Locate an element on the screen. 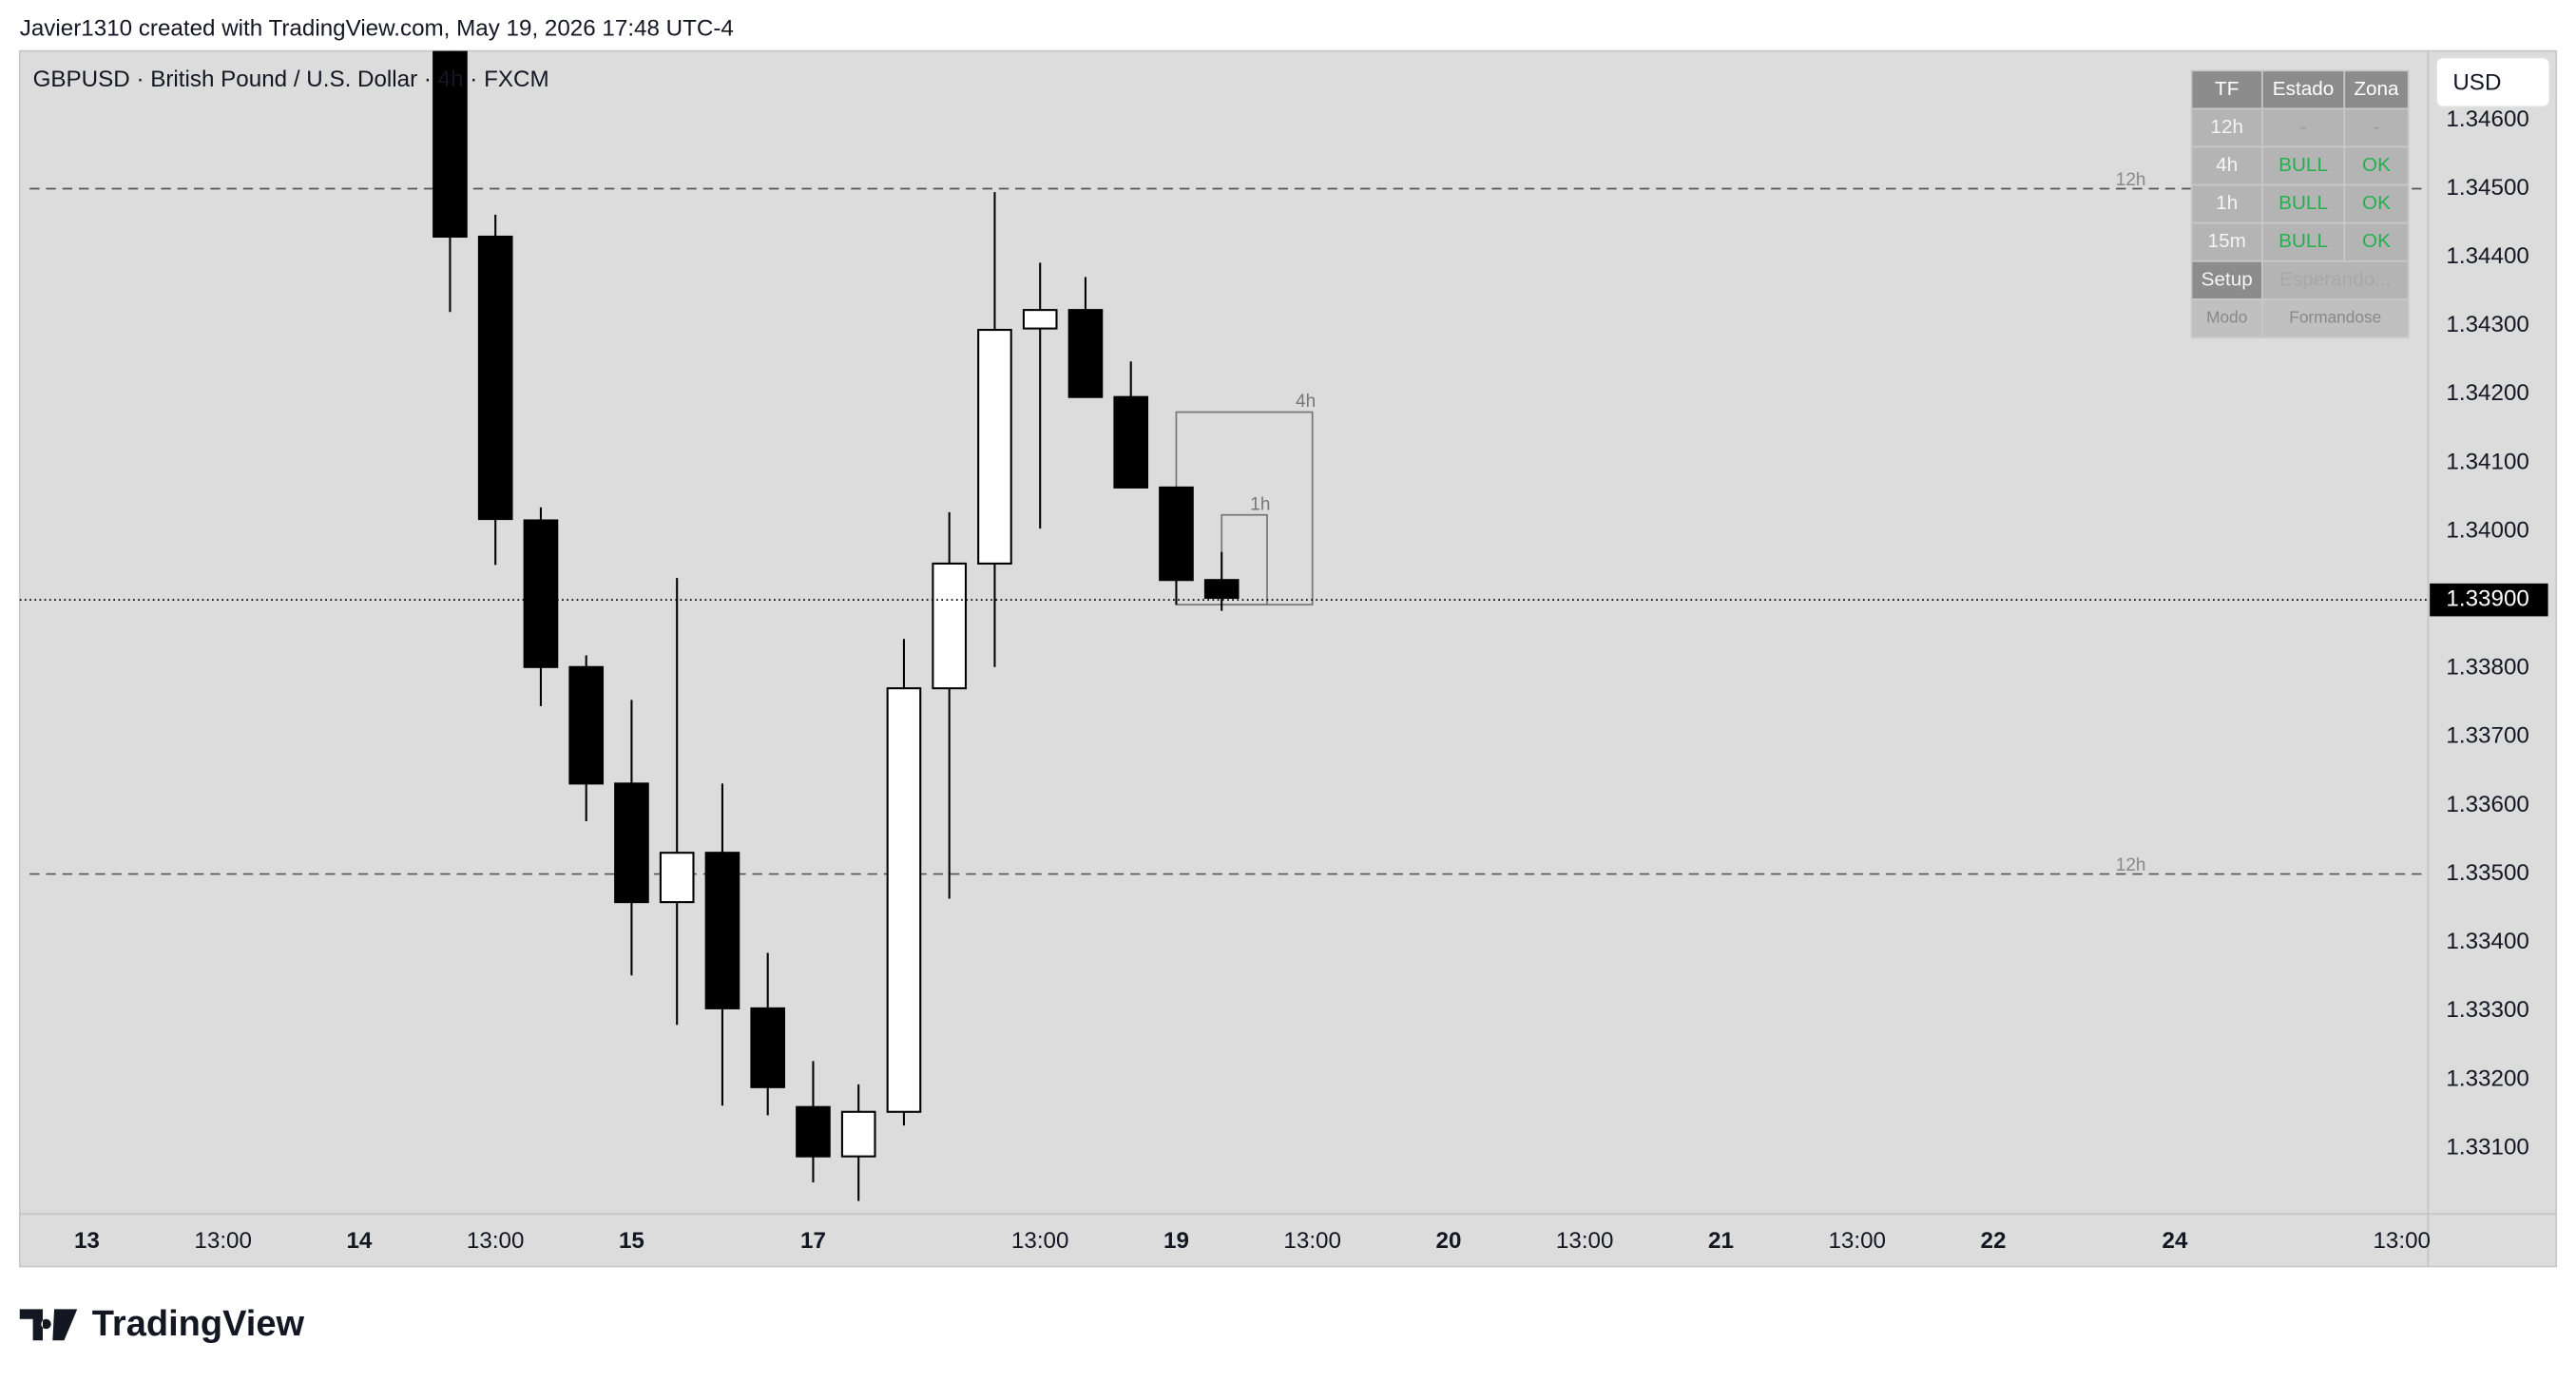 The height and width of the screenshot is (1382, 2576). table-text: 4h is located at coordinates (2227, 165).